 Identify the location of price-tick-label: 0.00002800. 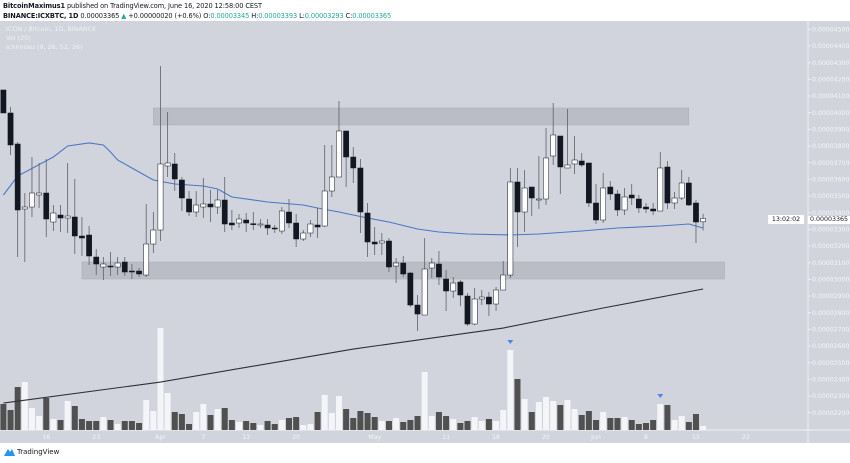
(830, 313).